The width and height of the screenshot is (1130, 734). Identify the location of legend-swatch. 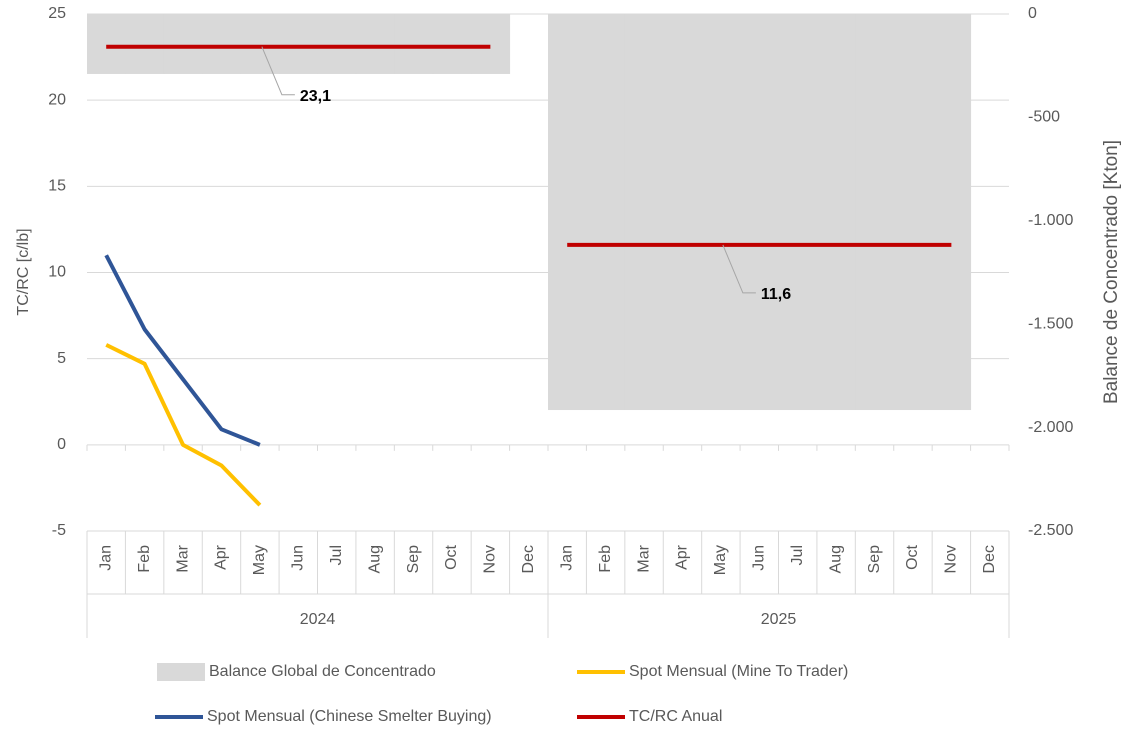
(181, 672).